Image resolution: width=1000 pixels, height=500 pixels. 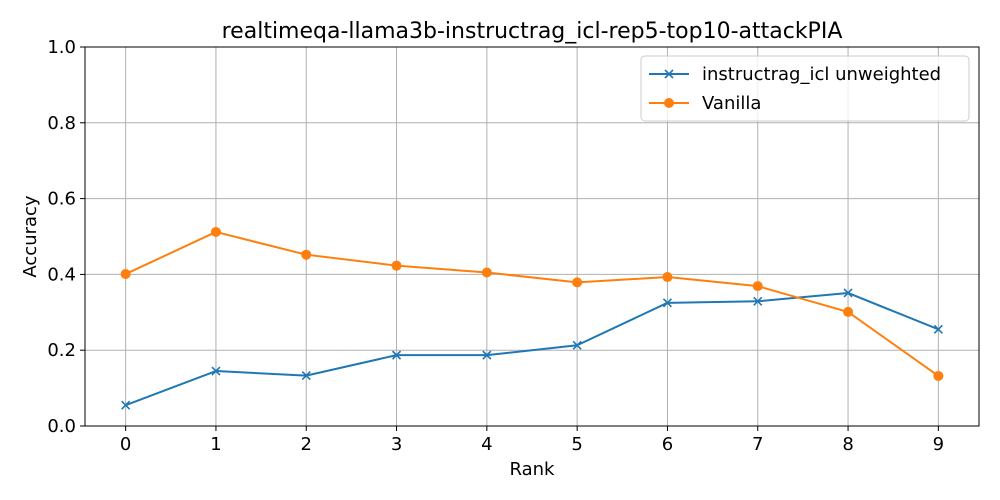 I want to click on y-tick-label: 0.2, so click(x=61, y=350).